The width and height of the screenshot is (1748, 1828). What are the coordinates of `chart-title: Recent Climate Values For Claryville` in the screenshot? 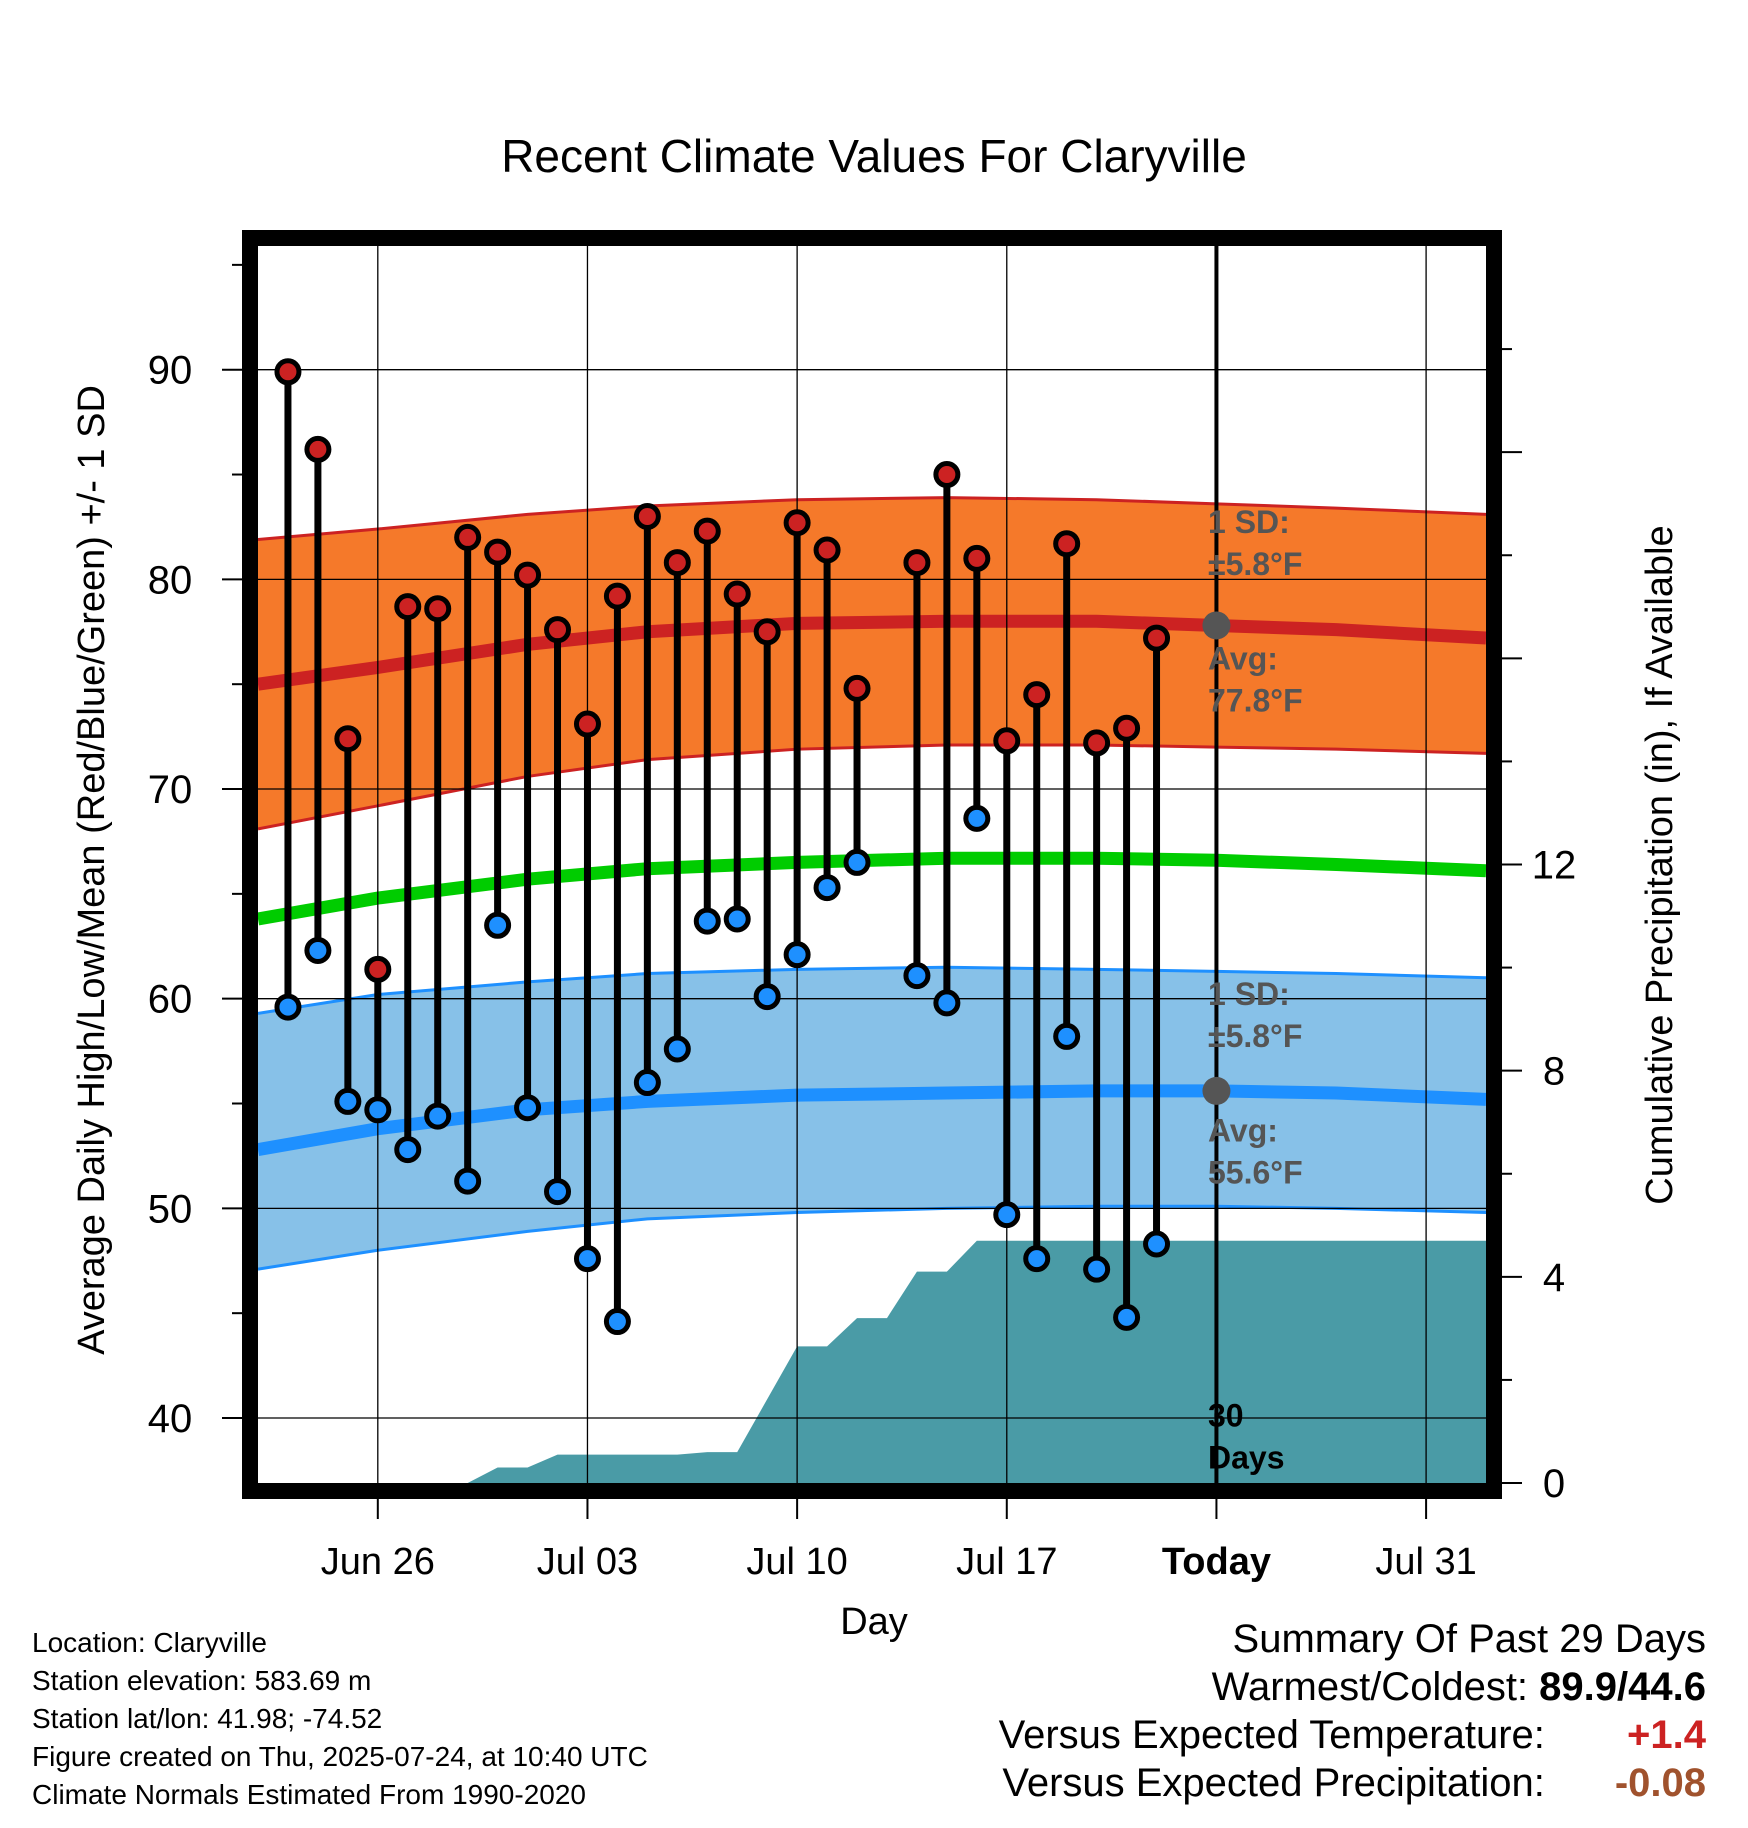 It's located at (874, 156).